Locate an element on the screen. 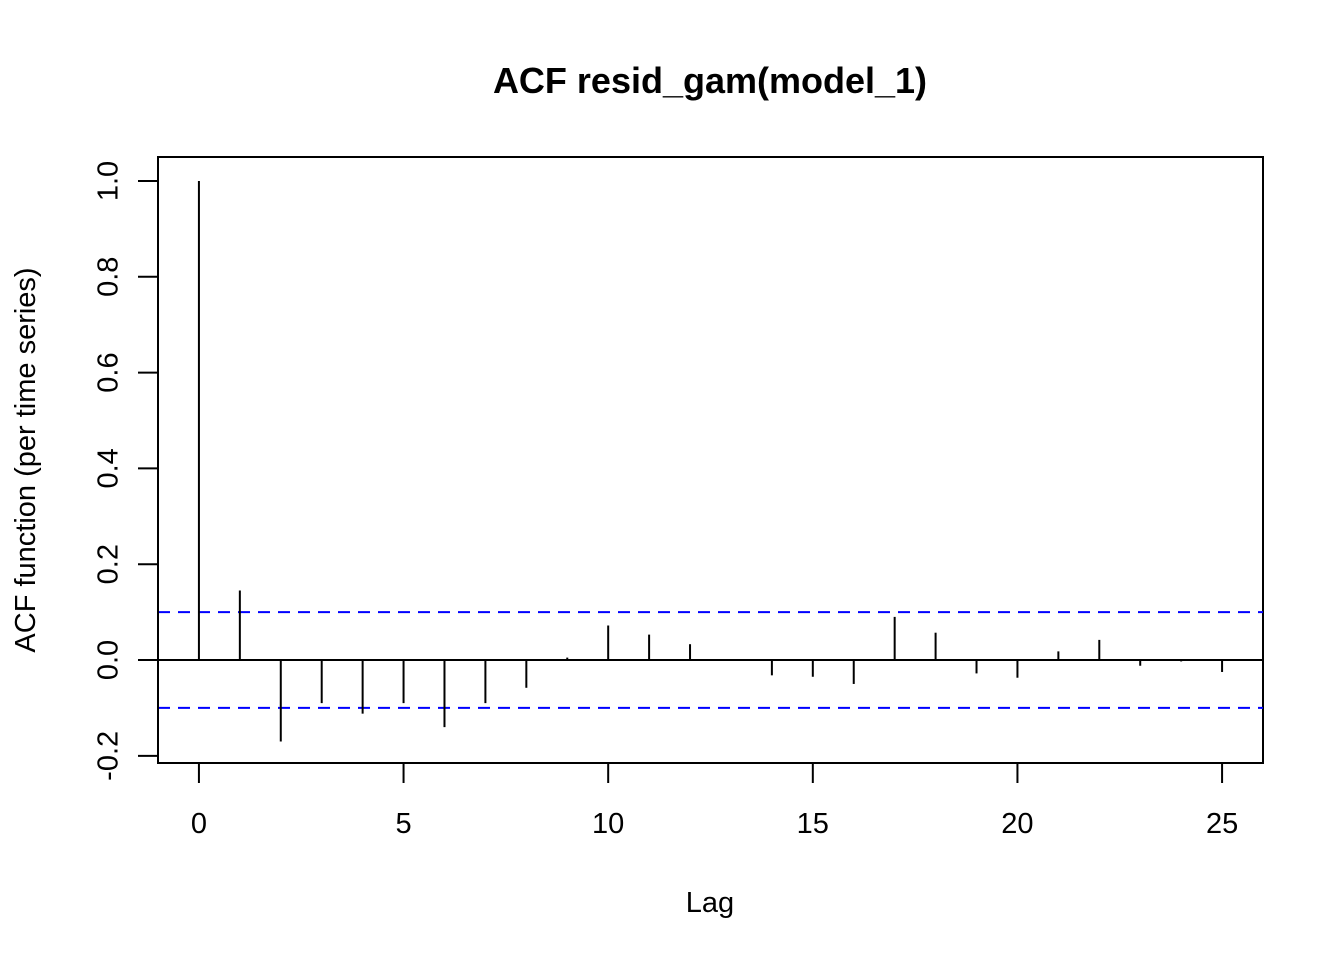 The image size is (1344, 960). y-tick-label-0.2: 0.2 is located at coordinates (109, 564).